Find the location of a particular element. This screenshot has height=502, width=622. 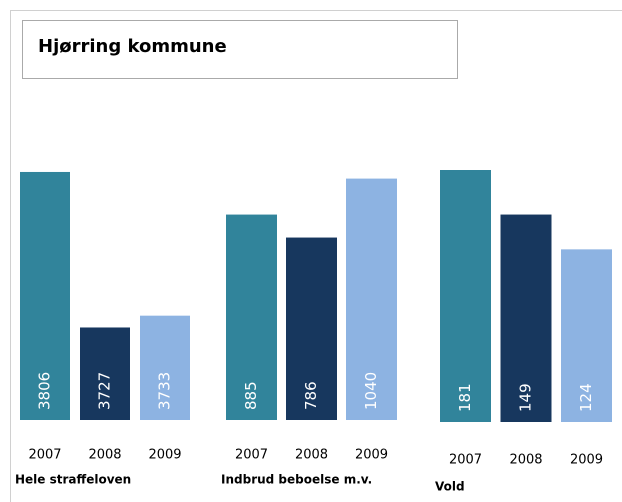

value-label: 786 is located at coordinates (311, 395).